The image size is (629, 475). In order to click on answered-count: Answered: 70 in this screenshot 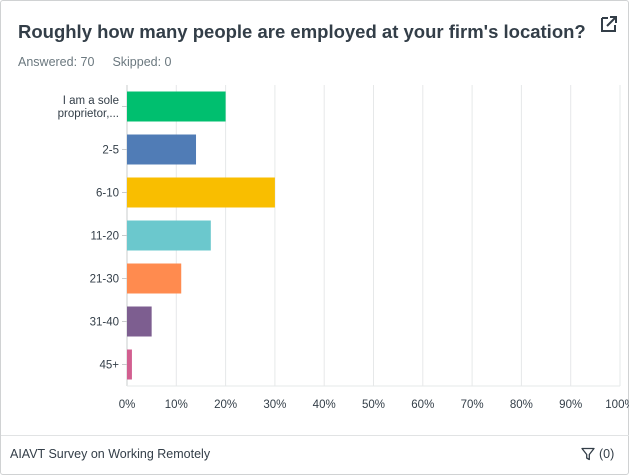, I will do `click(56, 62)`.